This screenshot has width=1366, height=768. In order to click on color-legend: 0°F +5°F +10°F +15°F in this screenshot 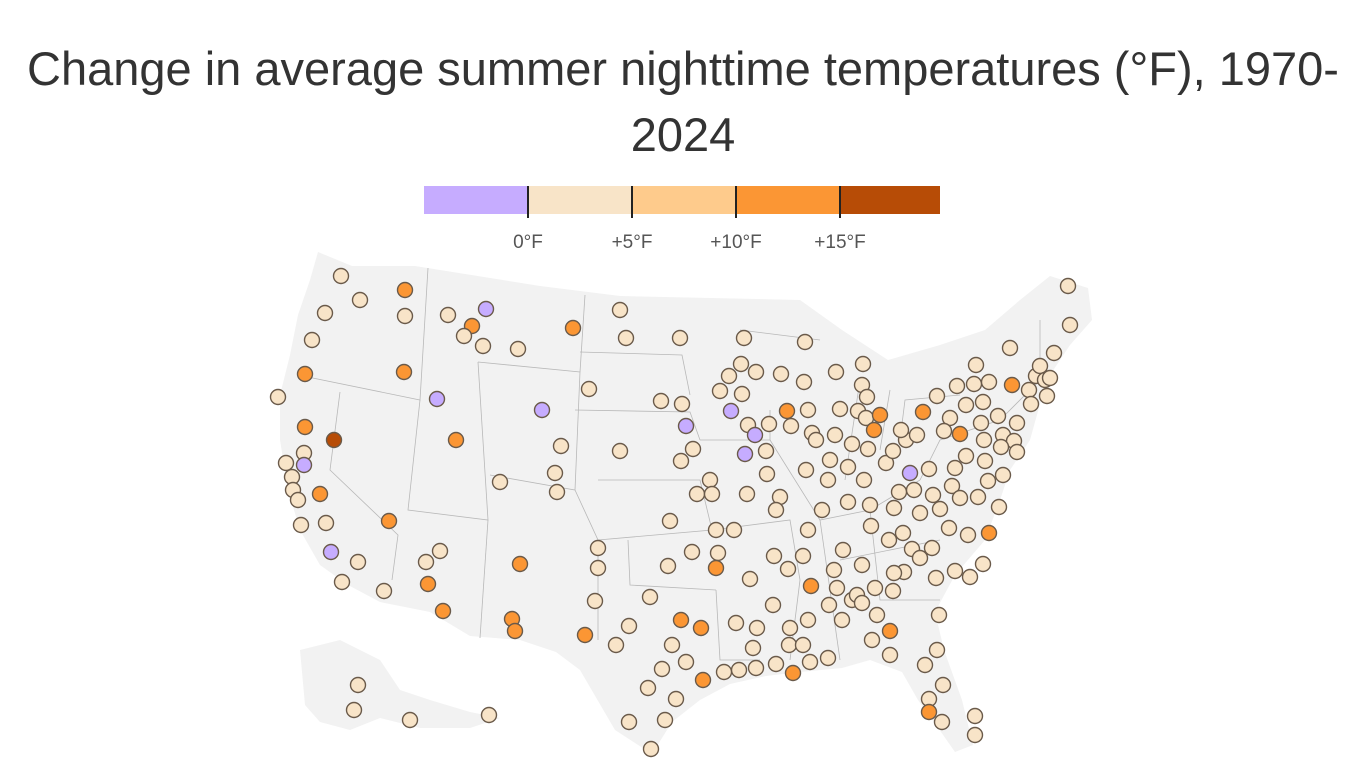, I will do `click(684, 221)`.